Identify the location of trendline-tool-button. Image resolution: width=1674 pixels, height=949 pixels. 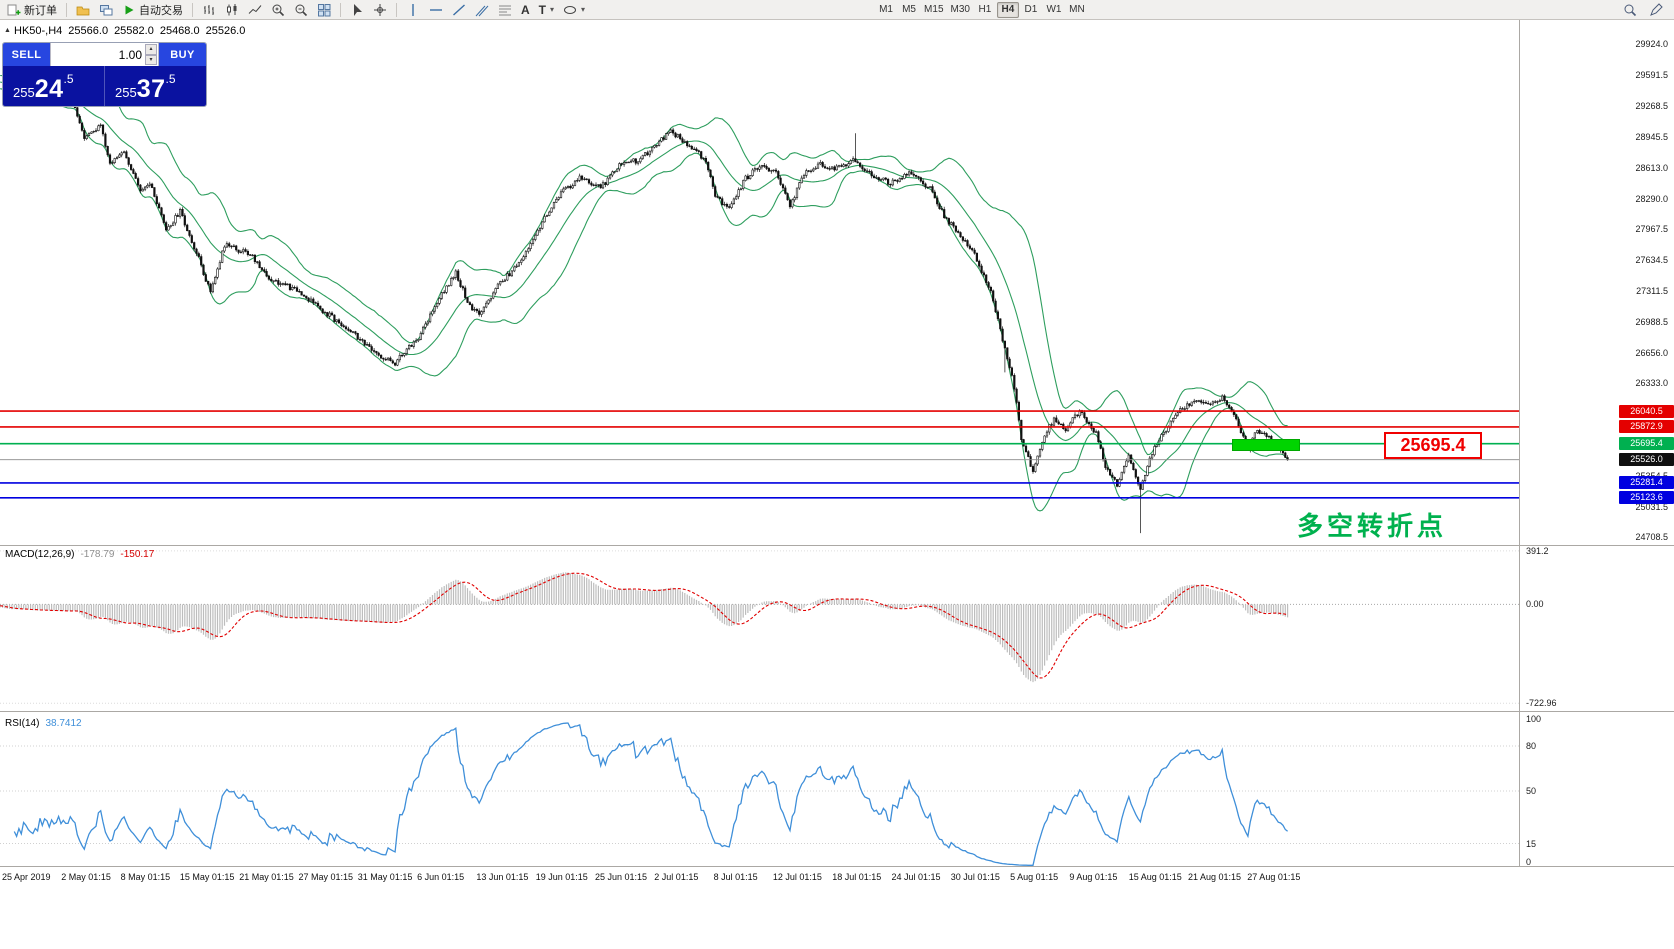
(459, 10).